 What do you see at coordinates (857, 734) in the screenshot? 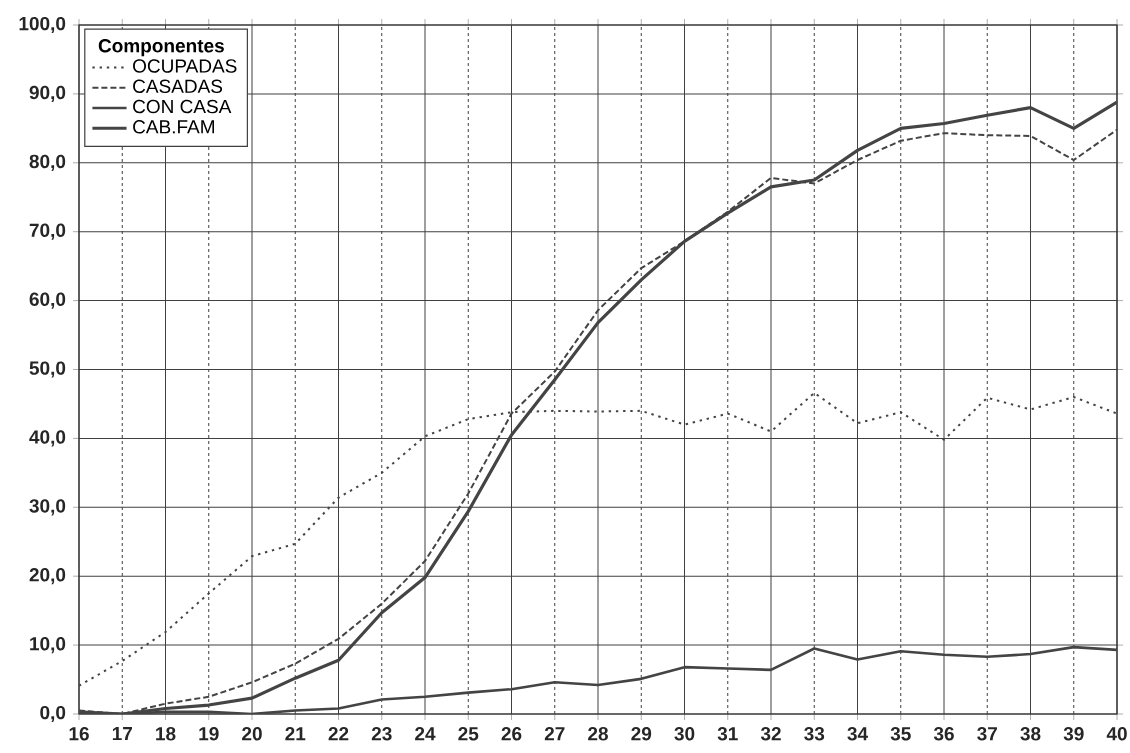
I see `x-tick-label: 34` at bounding box center [857, 734].